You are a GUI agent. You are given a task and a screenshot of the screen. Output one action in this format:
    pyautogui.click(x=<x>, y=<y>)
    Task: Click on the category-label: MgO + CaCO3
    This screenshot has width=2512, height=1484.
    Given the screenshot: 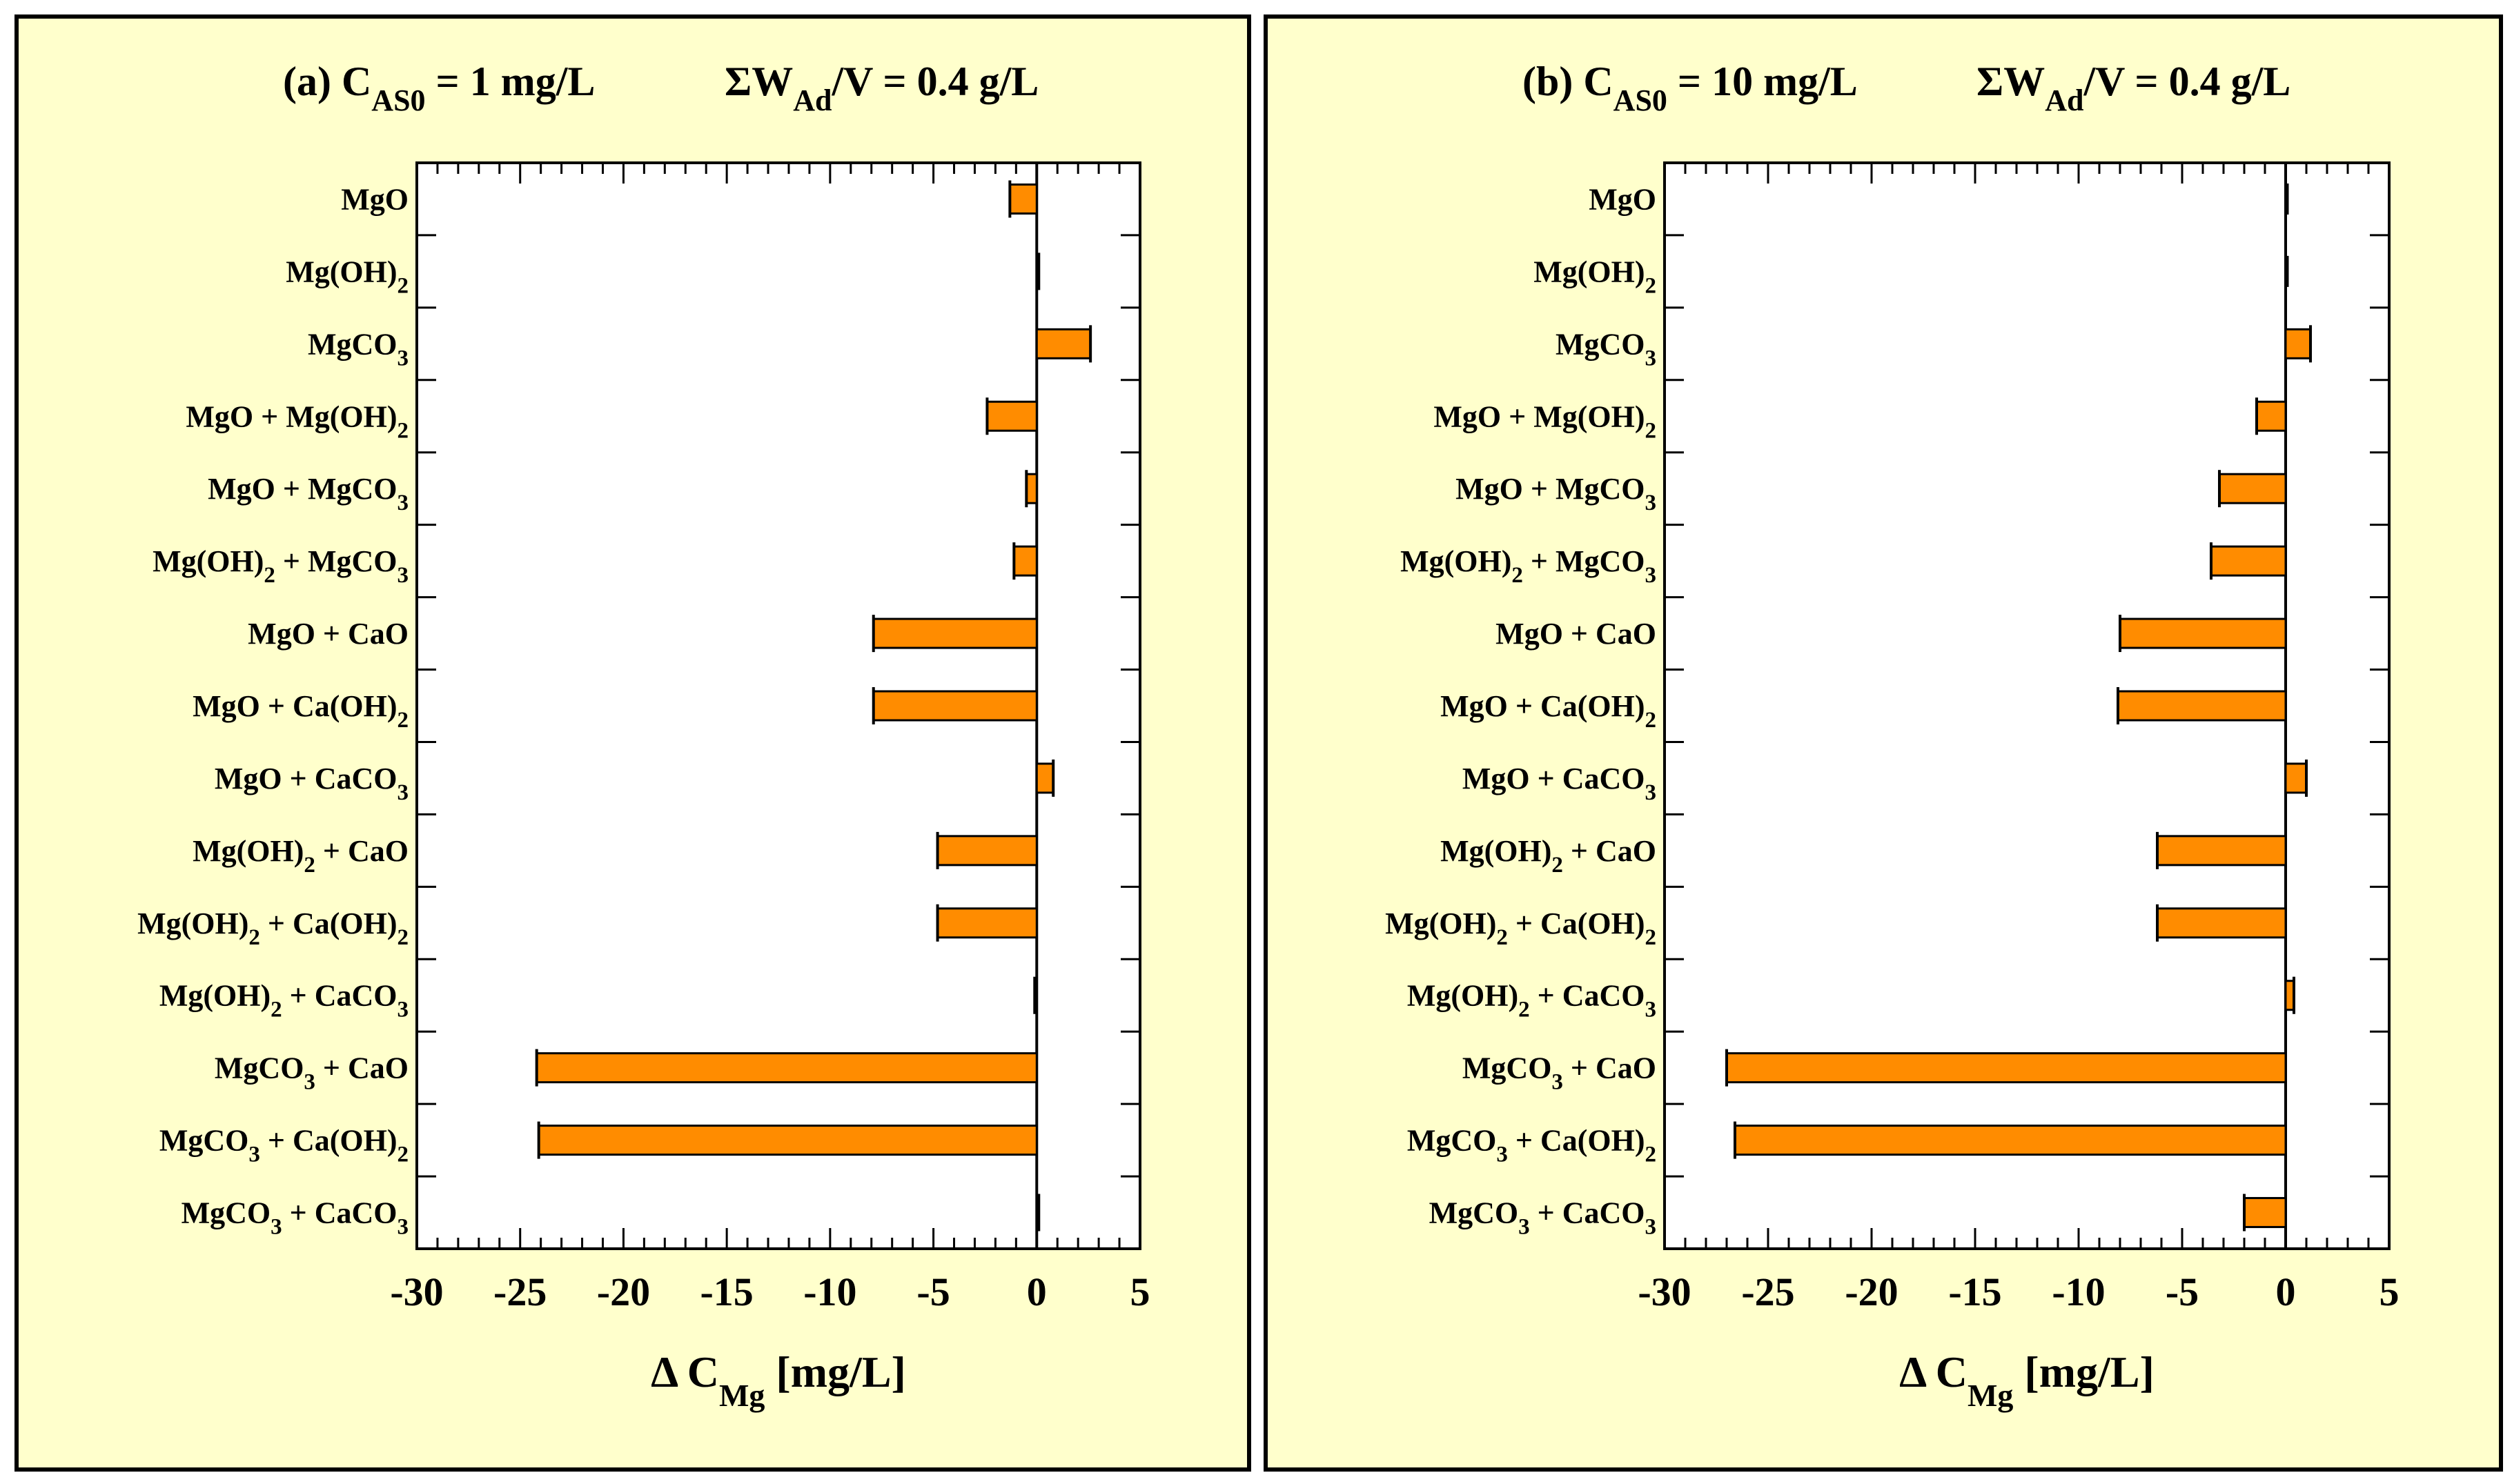 What is the action you would take?
    pyautogui.click(x=1559, y=783)
    